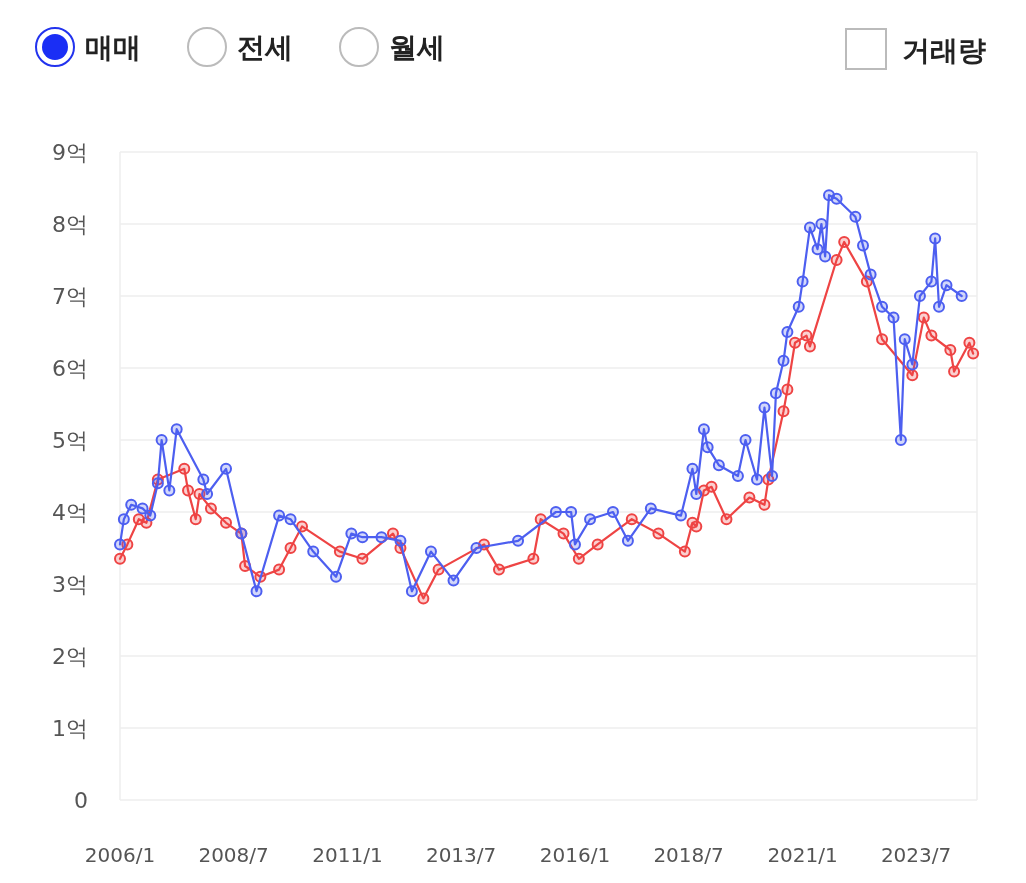  What do you see at coordinates (688, 855) in the screenshot?
I see `x-tick-label: 2018/7` at bounding box center [688, 855].